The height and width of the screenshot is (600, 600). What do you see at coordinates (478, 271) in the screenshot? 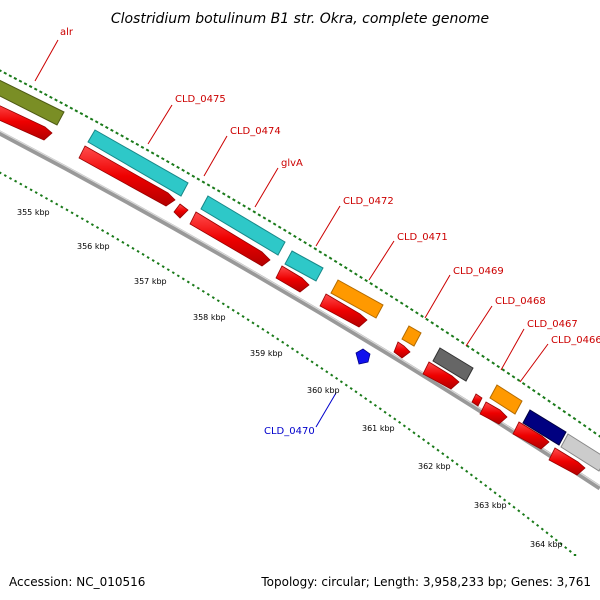
I see `gene-label-cld0469: CLD_0469` at bounding box center [478, 271].